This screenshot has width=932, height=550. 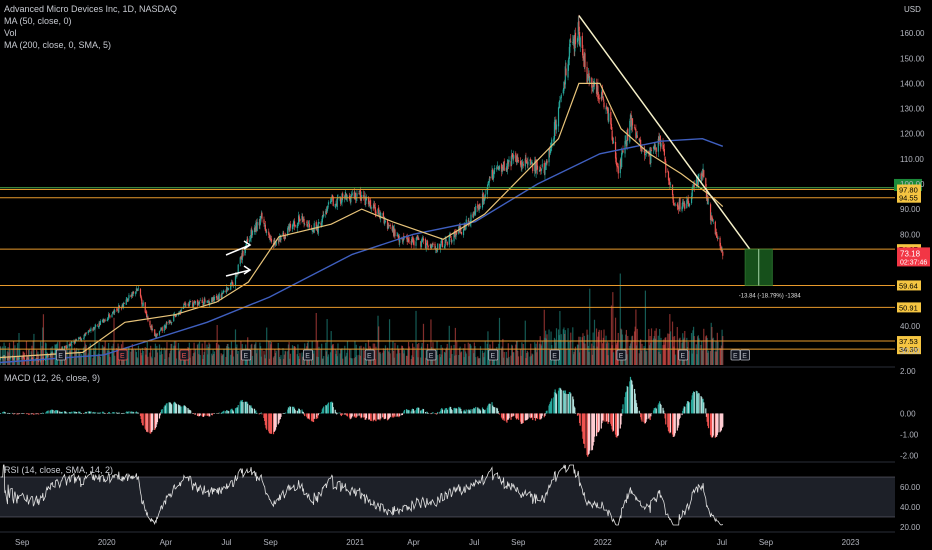 I want to click on ma50-legend: MA (50, close, 0), so click(x=38, y=21).